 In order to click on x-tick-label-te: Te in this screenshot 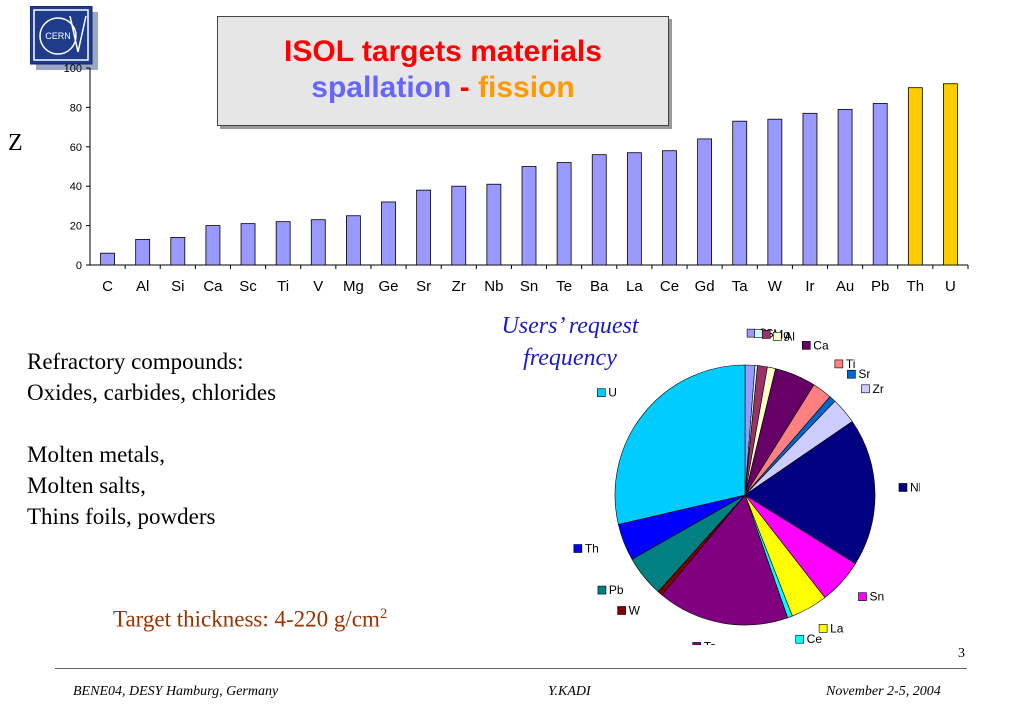, I will do `click(564, 286)`.